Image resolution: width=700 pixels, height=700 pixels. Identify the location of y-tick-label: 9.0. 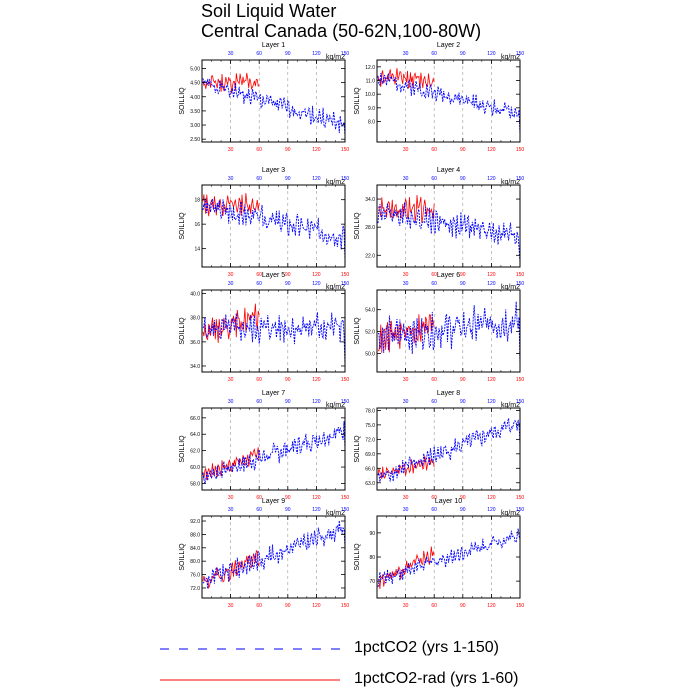
(371, 109).